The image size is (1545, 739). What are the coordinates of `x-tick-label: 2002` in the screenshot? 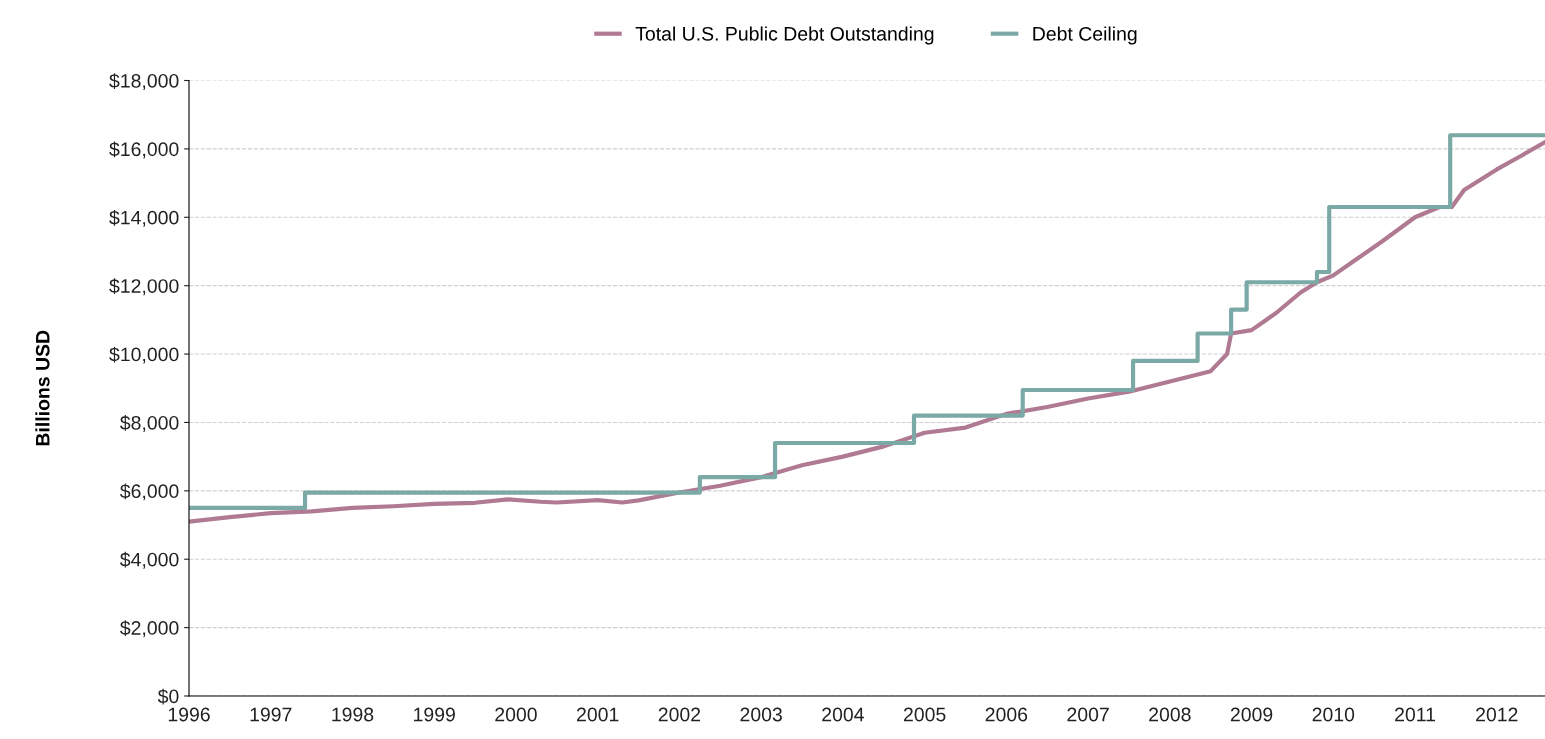 It's located at (679, 714).